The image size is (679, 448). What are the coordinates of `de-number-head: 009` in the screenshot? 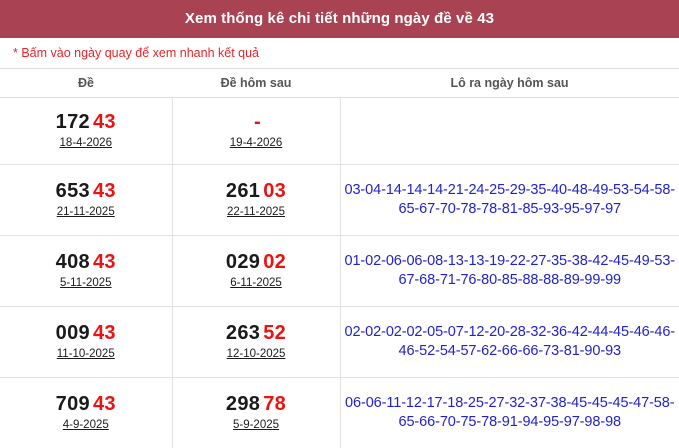 It's located at (73, 333).